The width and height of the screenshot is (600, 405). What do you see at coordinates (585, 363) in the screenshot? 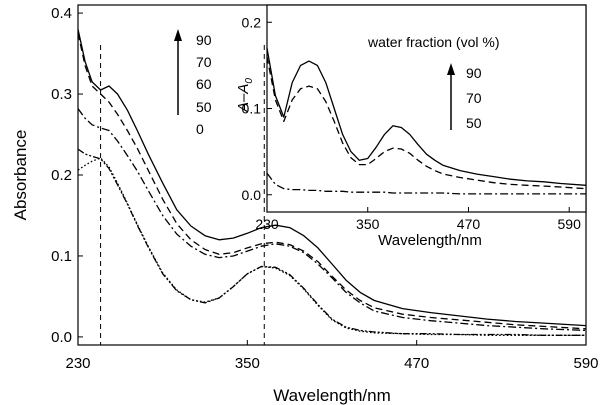
I see `main-x-tick-label: 590` at bounding box center [585, 363].